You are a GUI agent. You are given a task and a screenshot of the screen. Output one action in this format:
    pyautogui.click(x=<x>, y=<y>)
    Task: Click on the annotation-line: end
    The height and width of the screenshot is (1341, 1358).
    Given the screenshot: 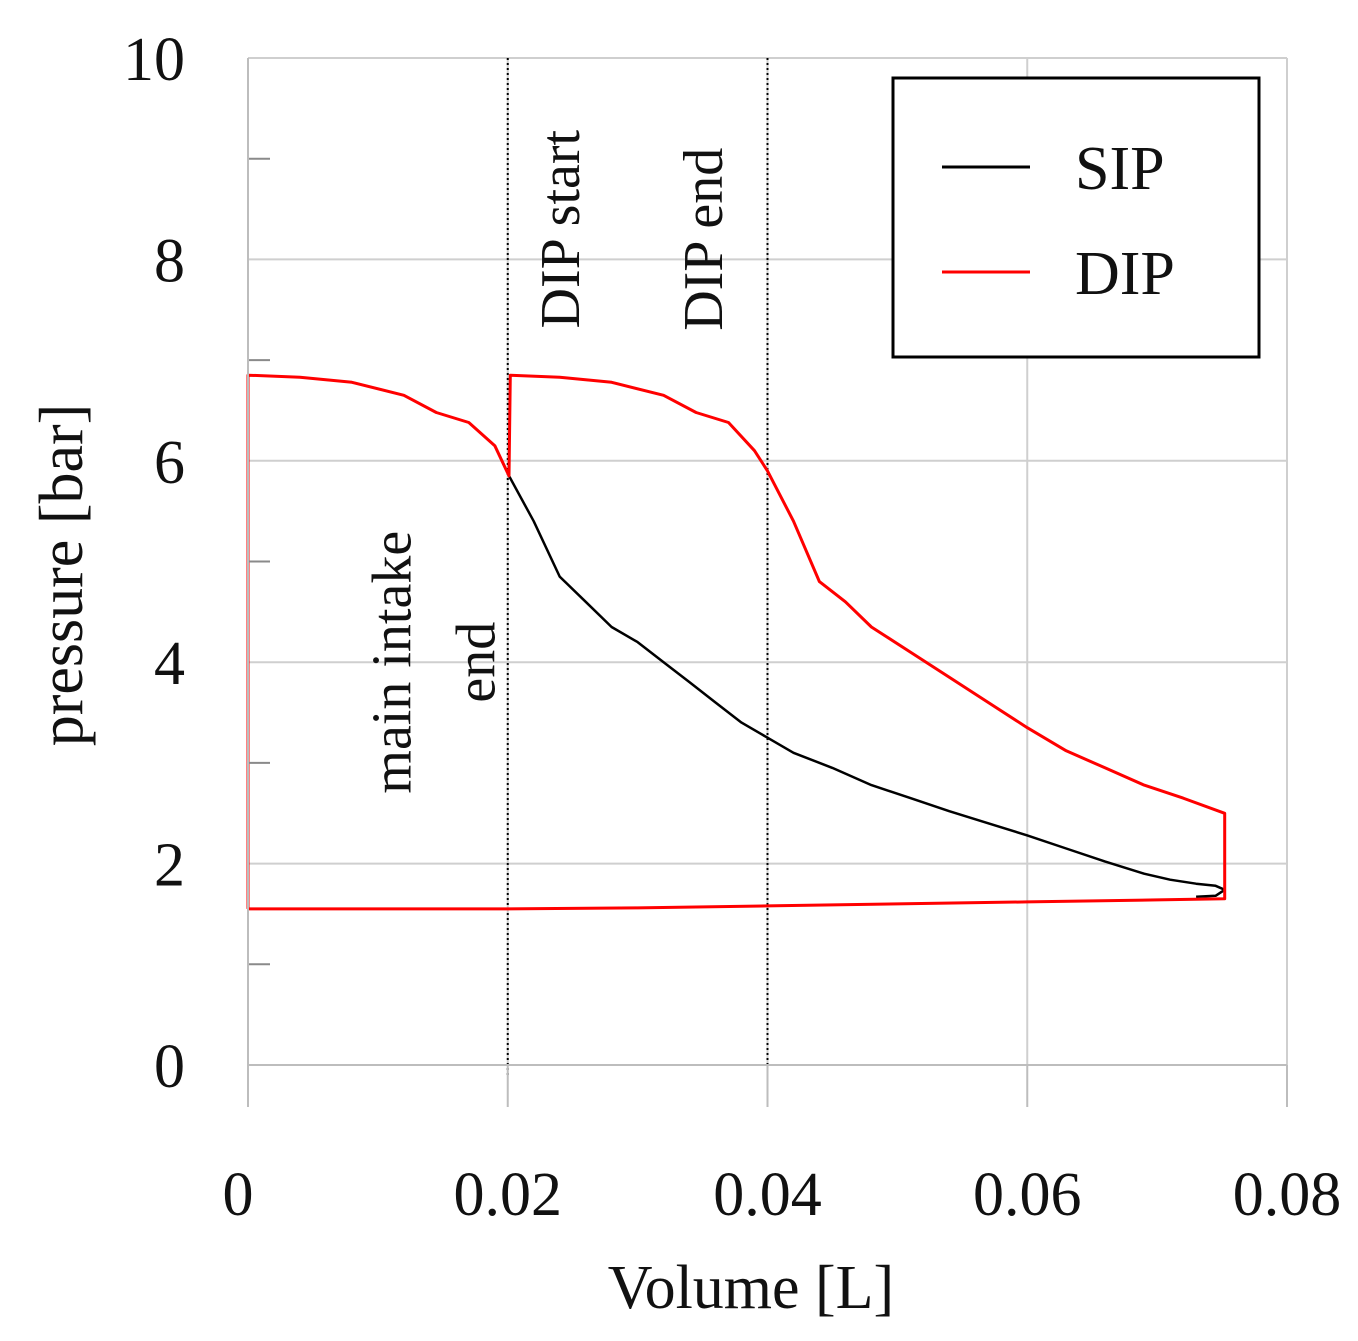 What is the action you would take?
    pyautogui.click(x=476, y=662)
    